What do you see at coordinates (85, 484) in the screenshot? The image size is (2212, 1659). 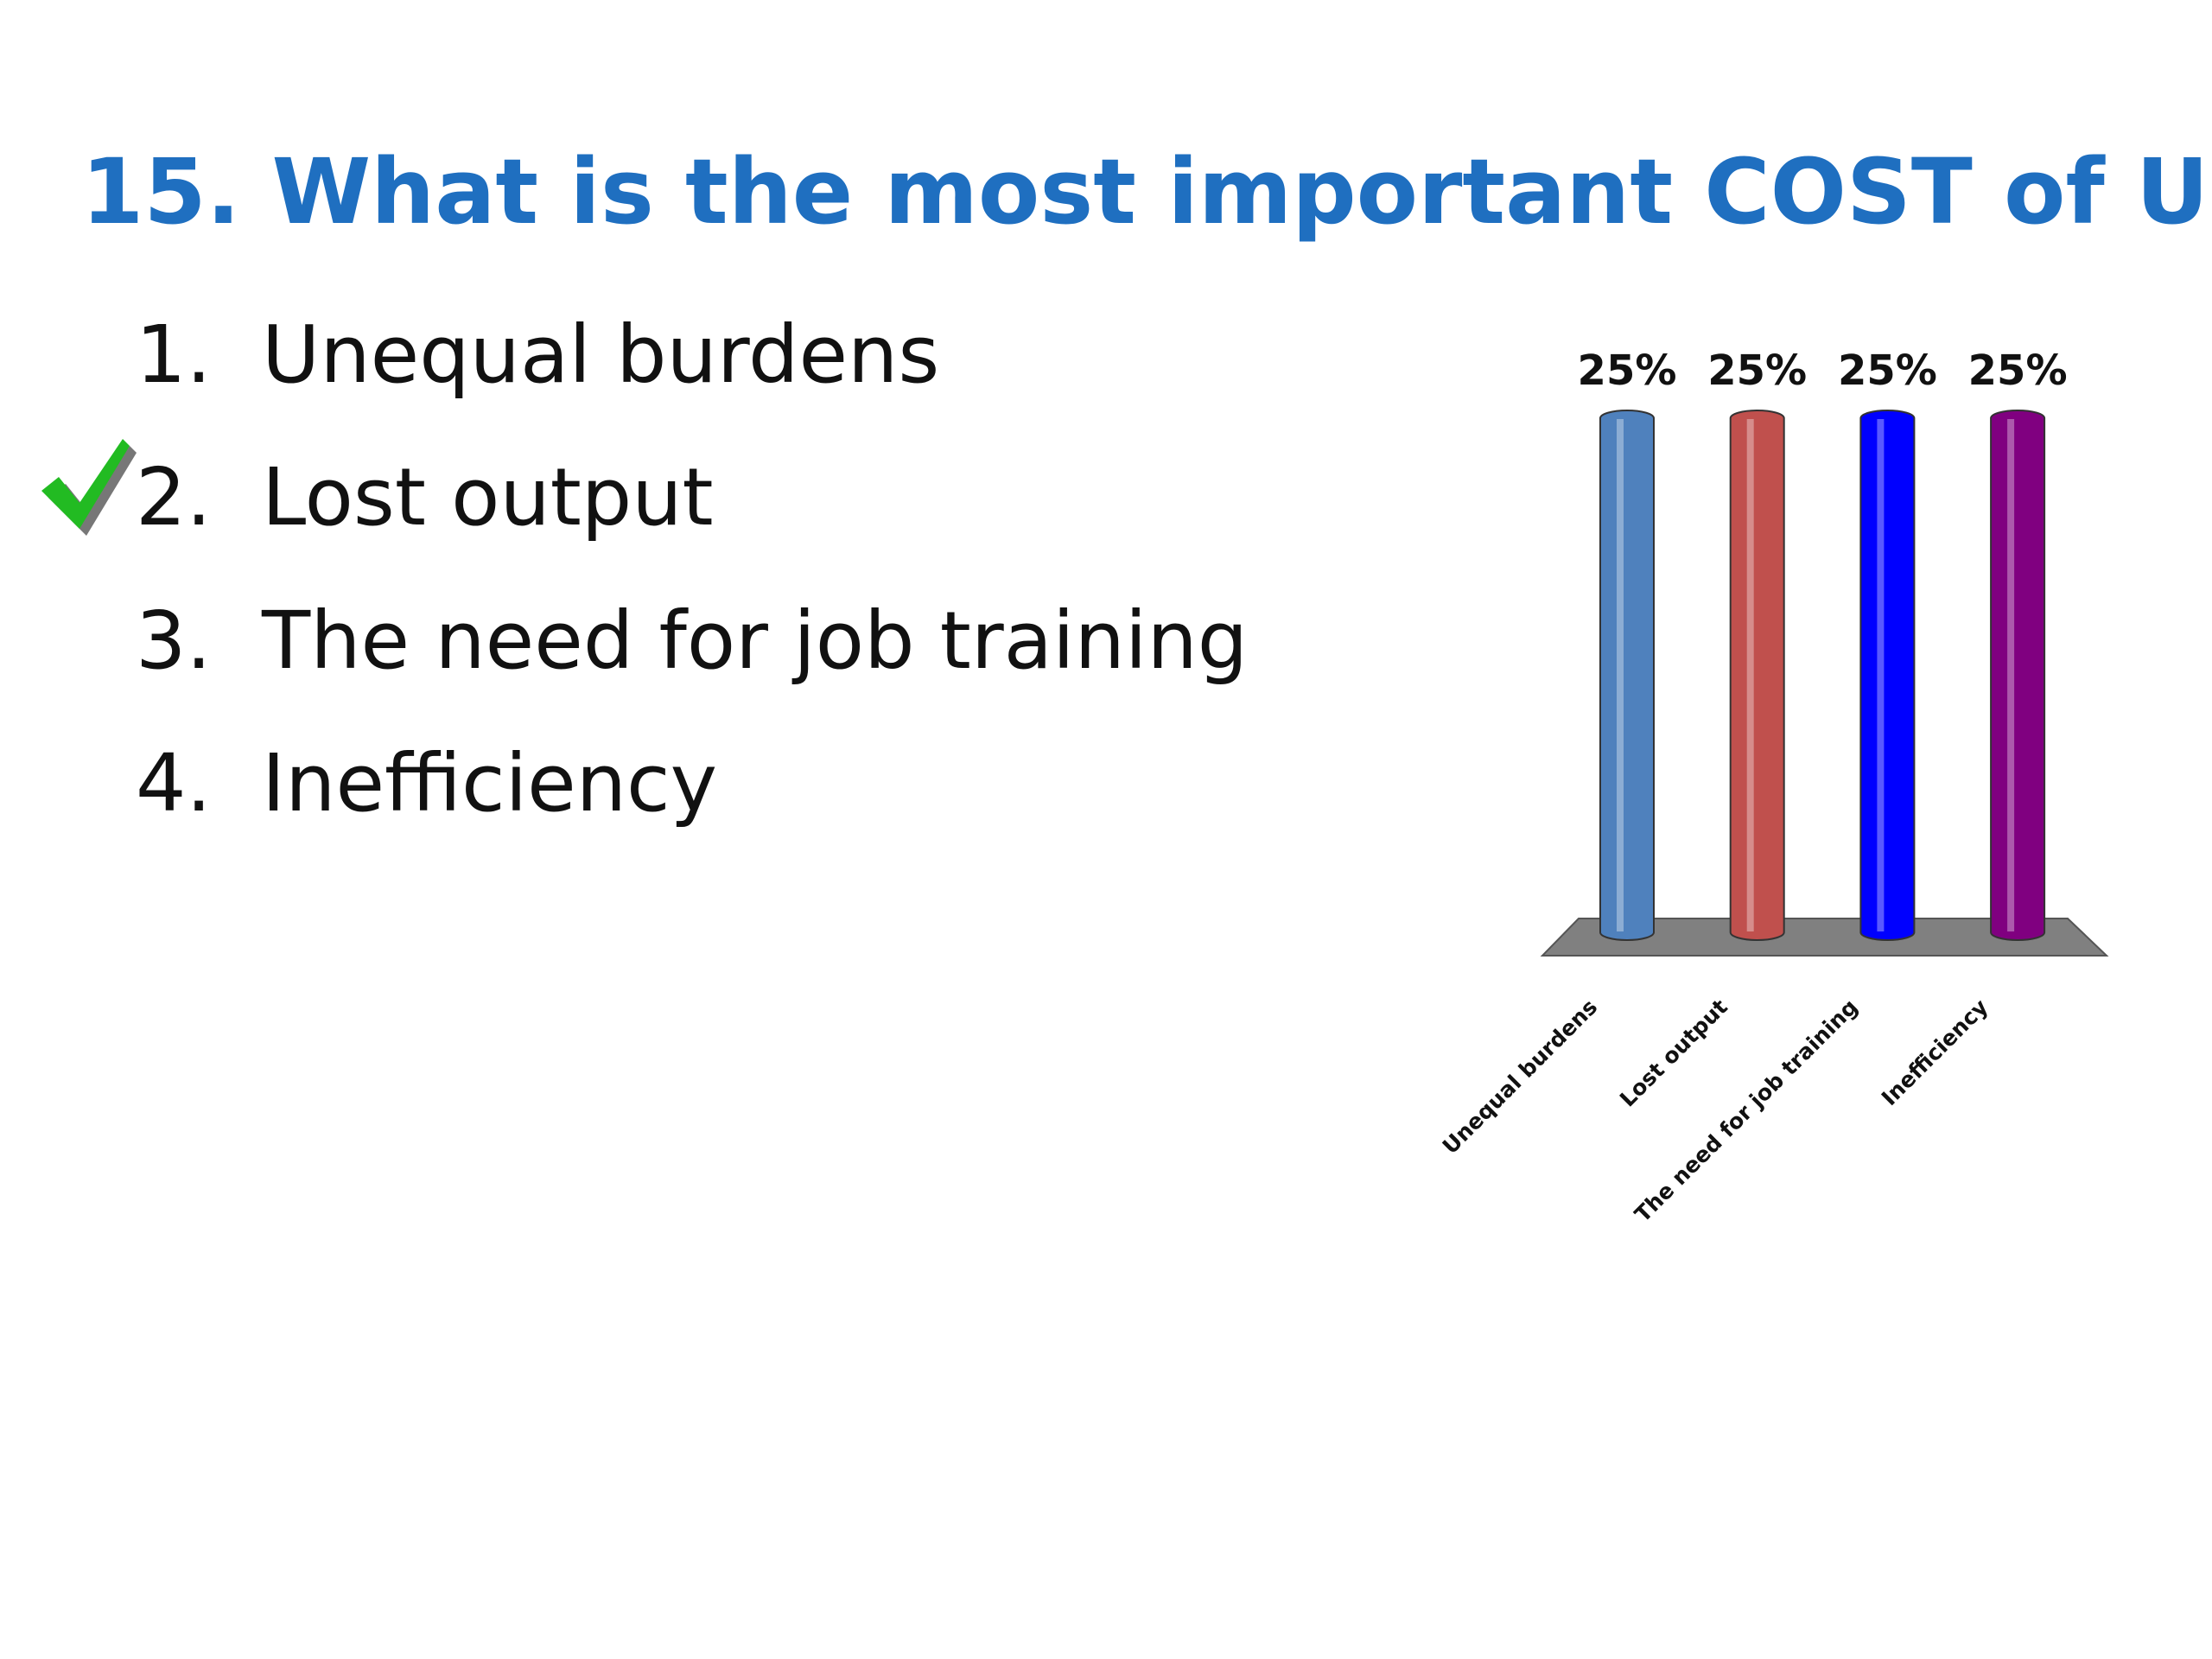 I see `checkmark` at bounding box center [85, 484].